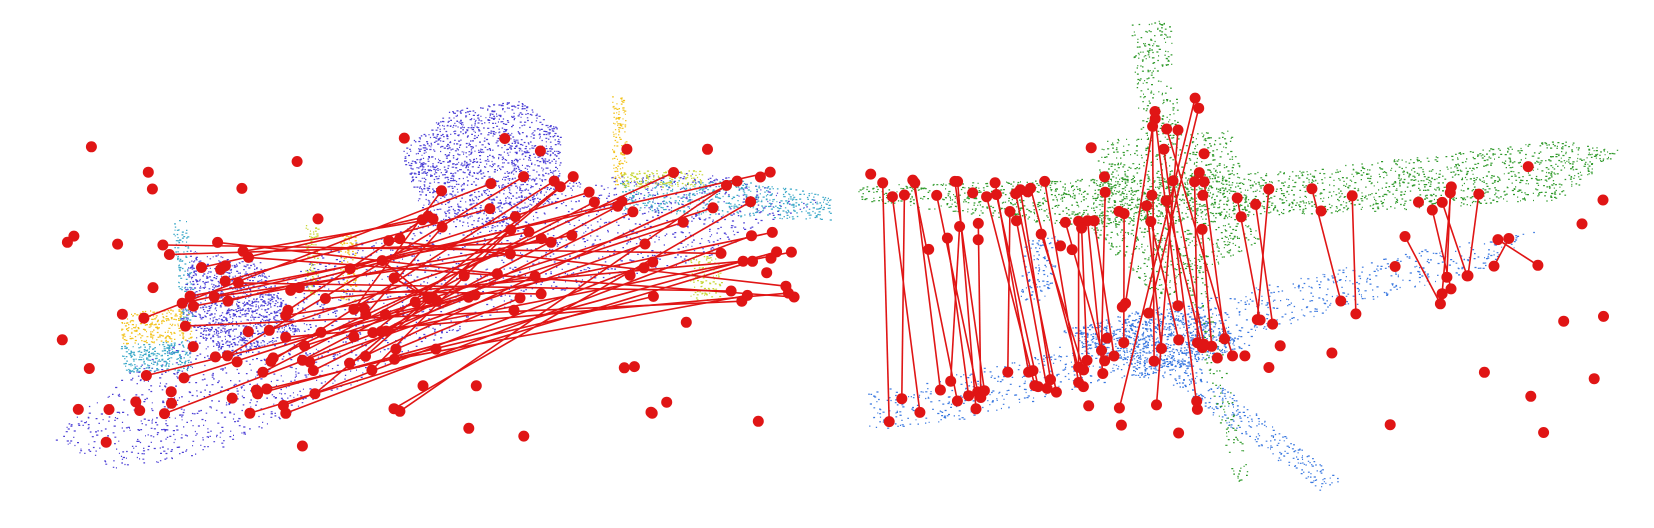  I want to click on right-blue-center, so click(1157, 340).